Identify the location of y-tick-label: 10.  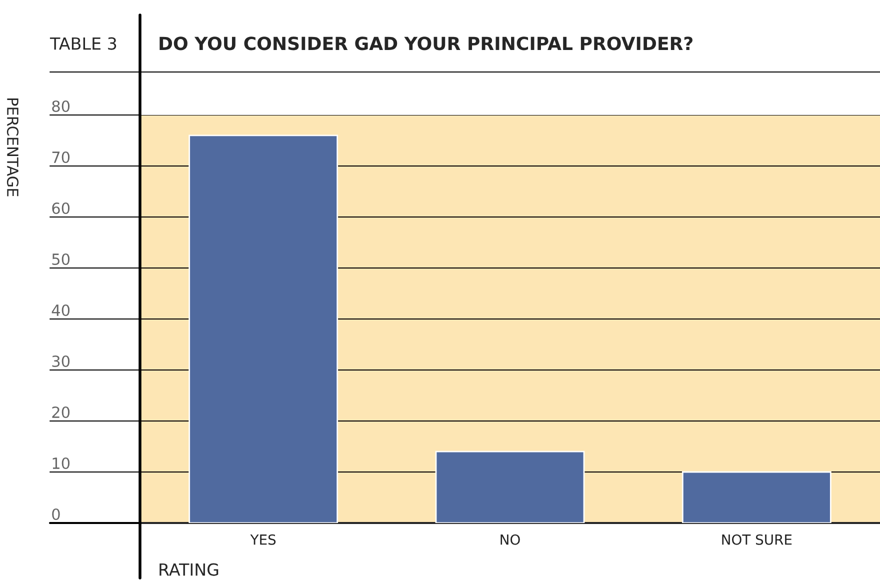
(61, 463).